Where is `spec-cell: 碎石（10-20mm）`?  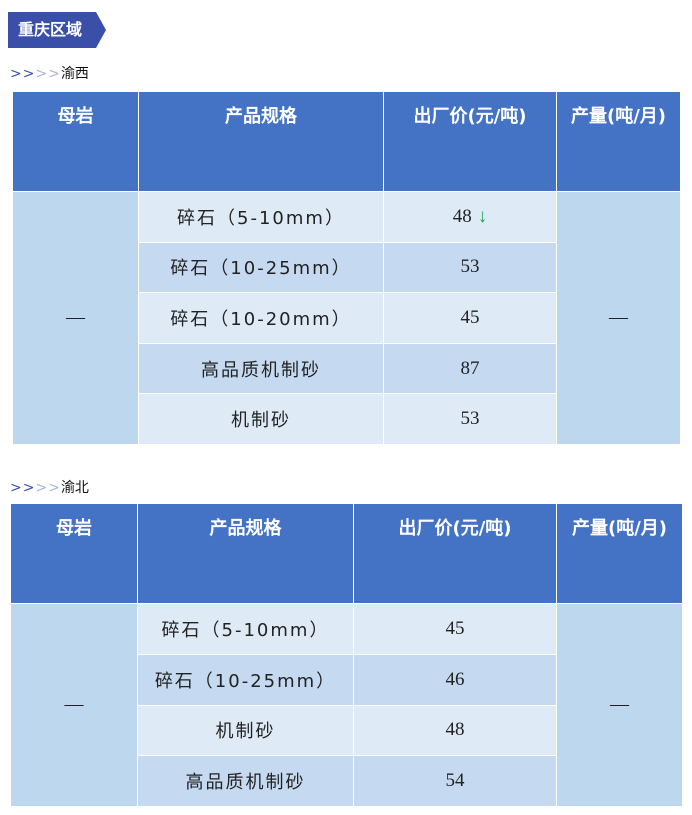
spec-cell: 碎石（10-20mm） is located at coordinates (261, 318).